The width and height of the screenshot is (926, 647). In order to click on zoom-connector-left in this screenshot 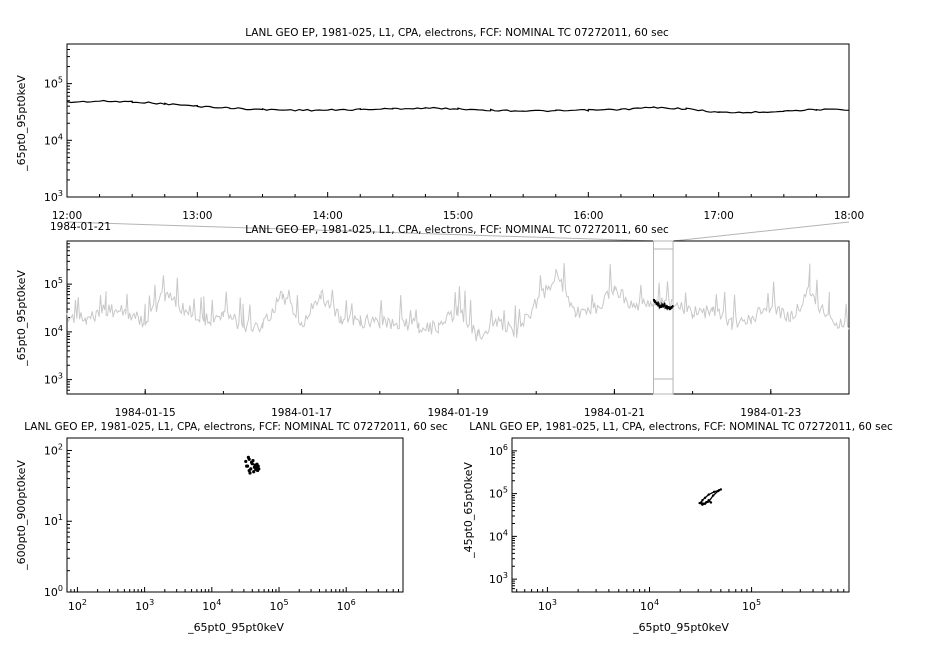, I will do `click(360, 231)`.